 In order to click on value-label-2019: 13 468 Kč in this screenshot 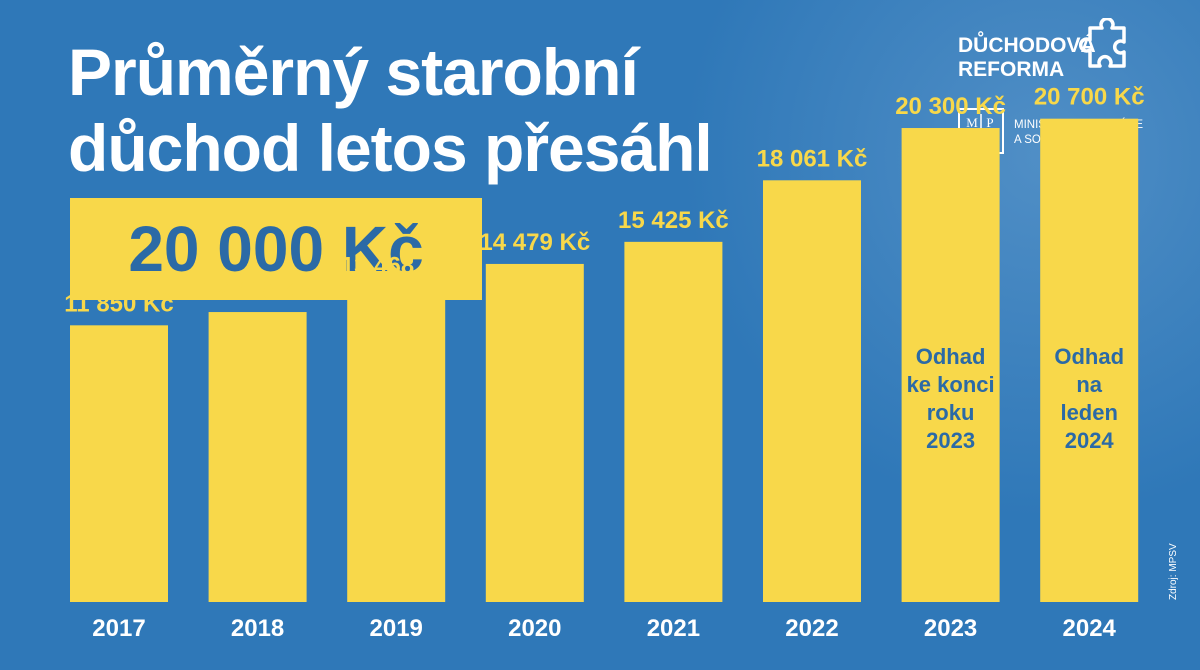, I will do `click(396, 266)`.